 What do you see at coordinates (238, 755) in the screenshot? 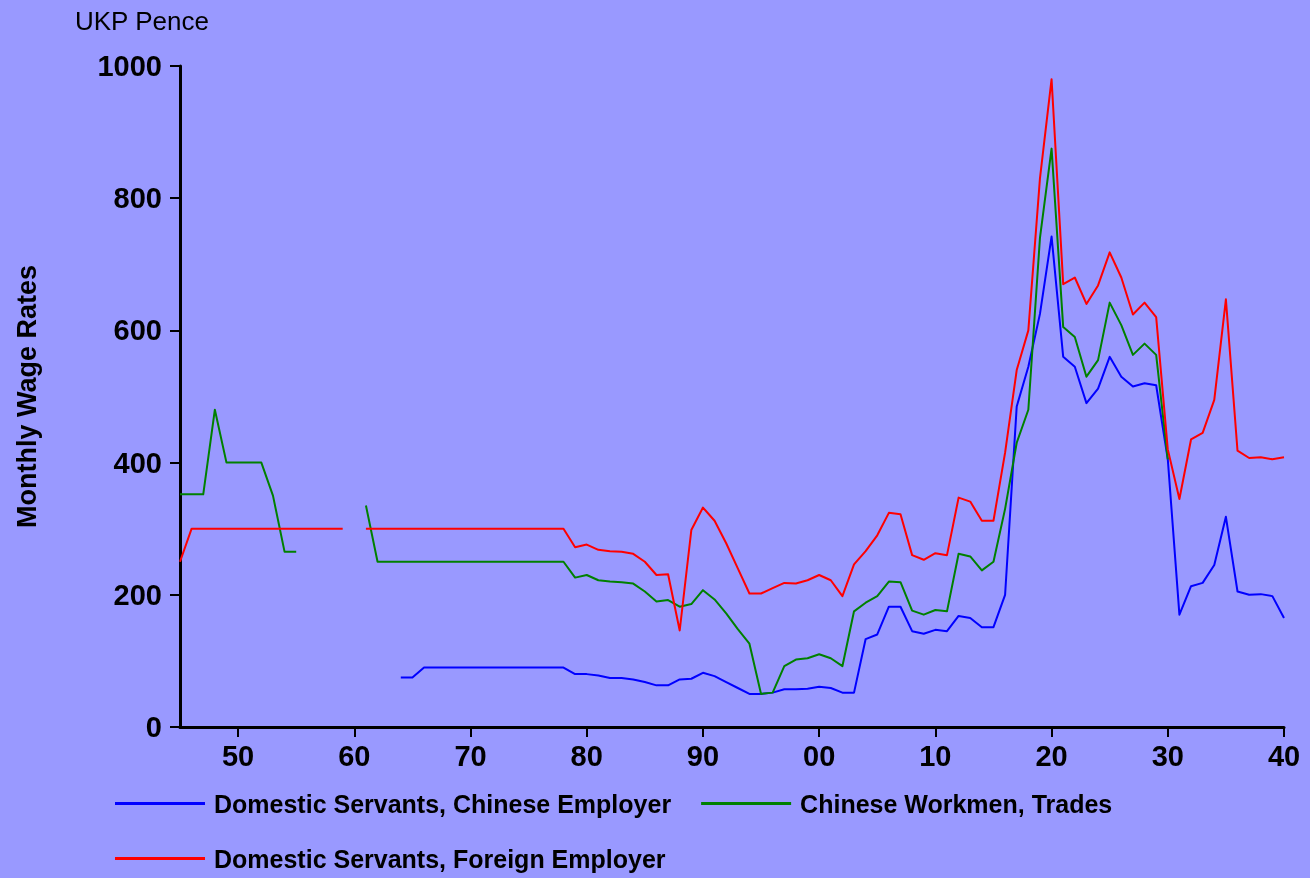
I see `x-tick-label: 50` at bounding box center [238, 755].